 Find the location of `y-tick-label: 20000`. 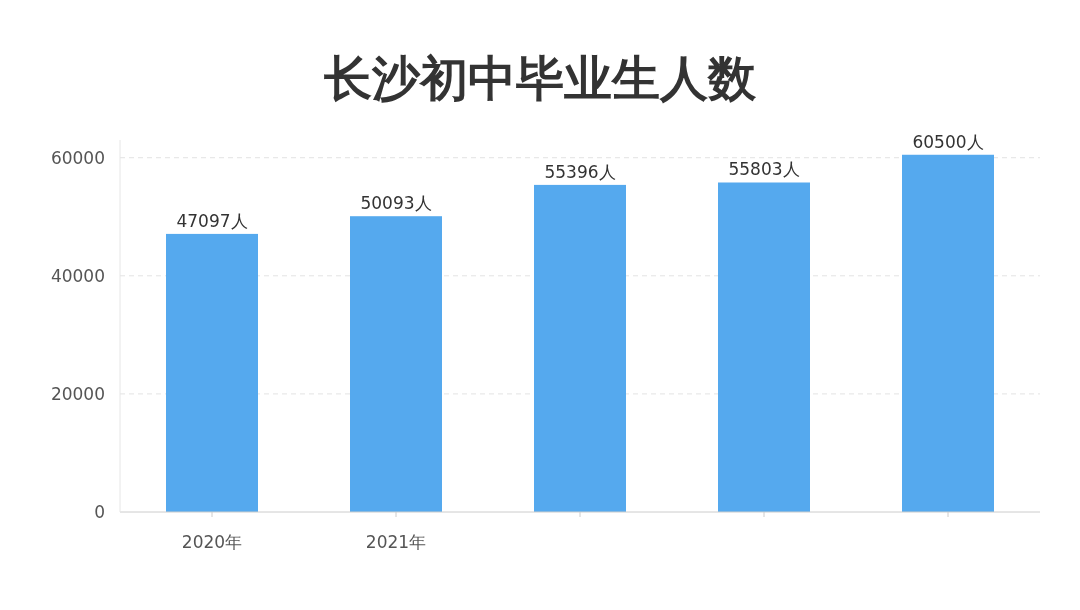

y-tick-label: 20000 is located at coordinates (77, 393).